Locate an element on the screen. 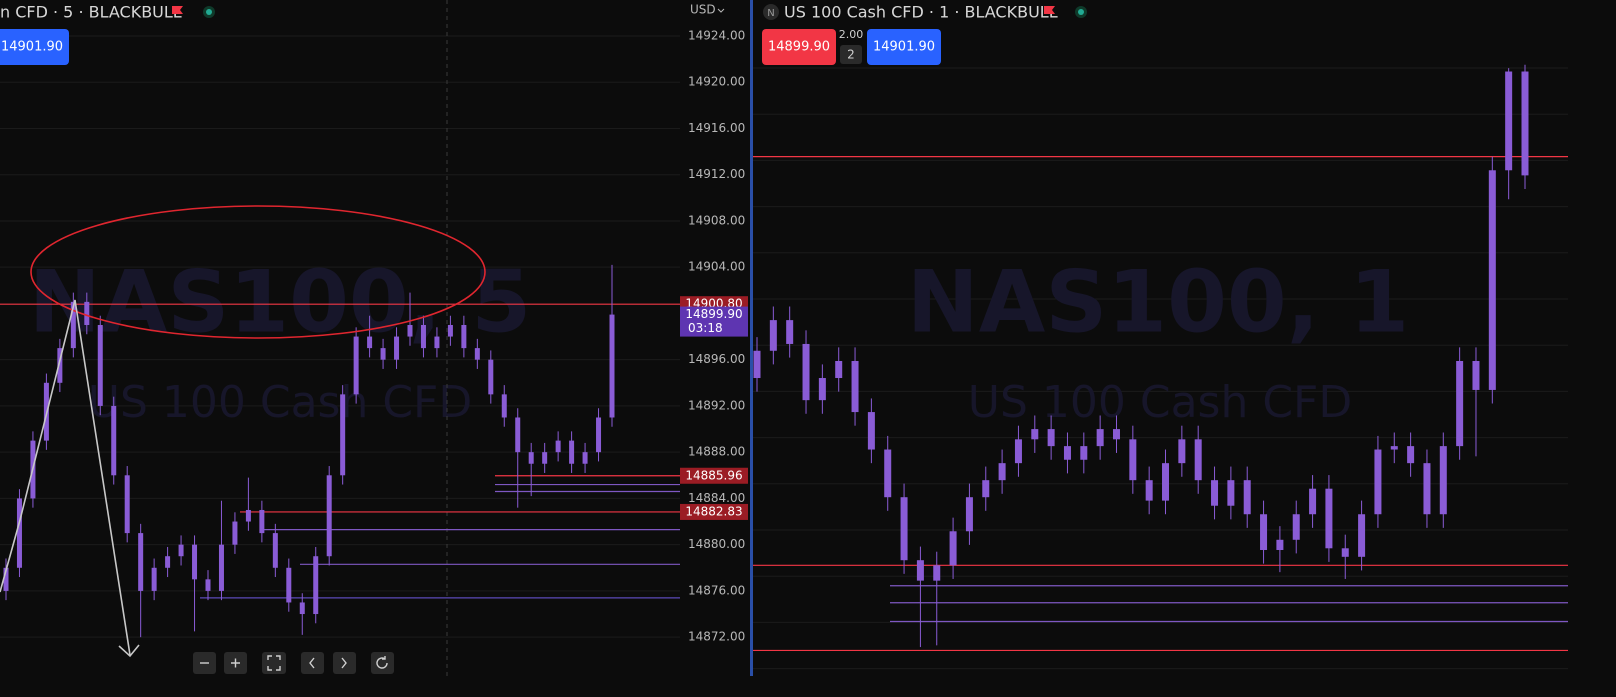 This screenshot has height=697, width=1616. watermark-title: NAS100, 5 is located at coordinates (280, 302).